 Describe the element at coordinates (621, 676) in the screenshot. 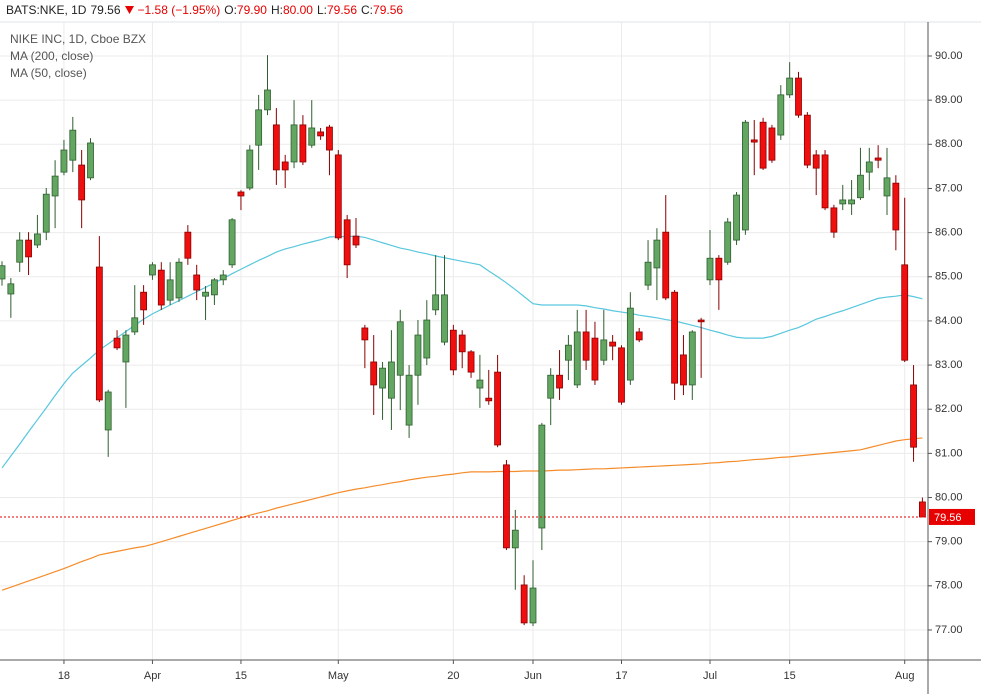

I see `x-tick-label: 17` at that location.